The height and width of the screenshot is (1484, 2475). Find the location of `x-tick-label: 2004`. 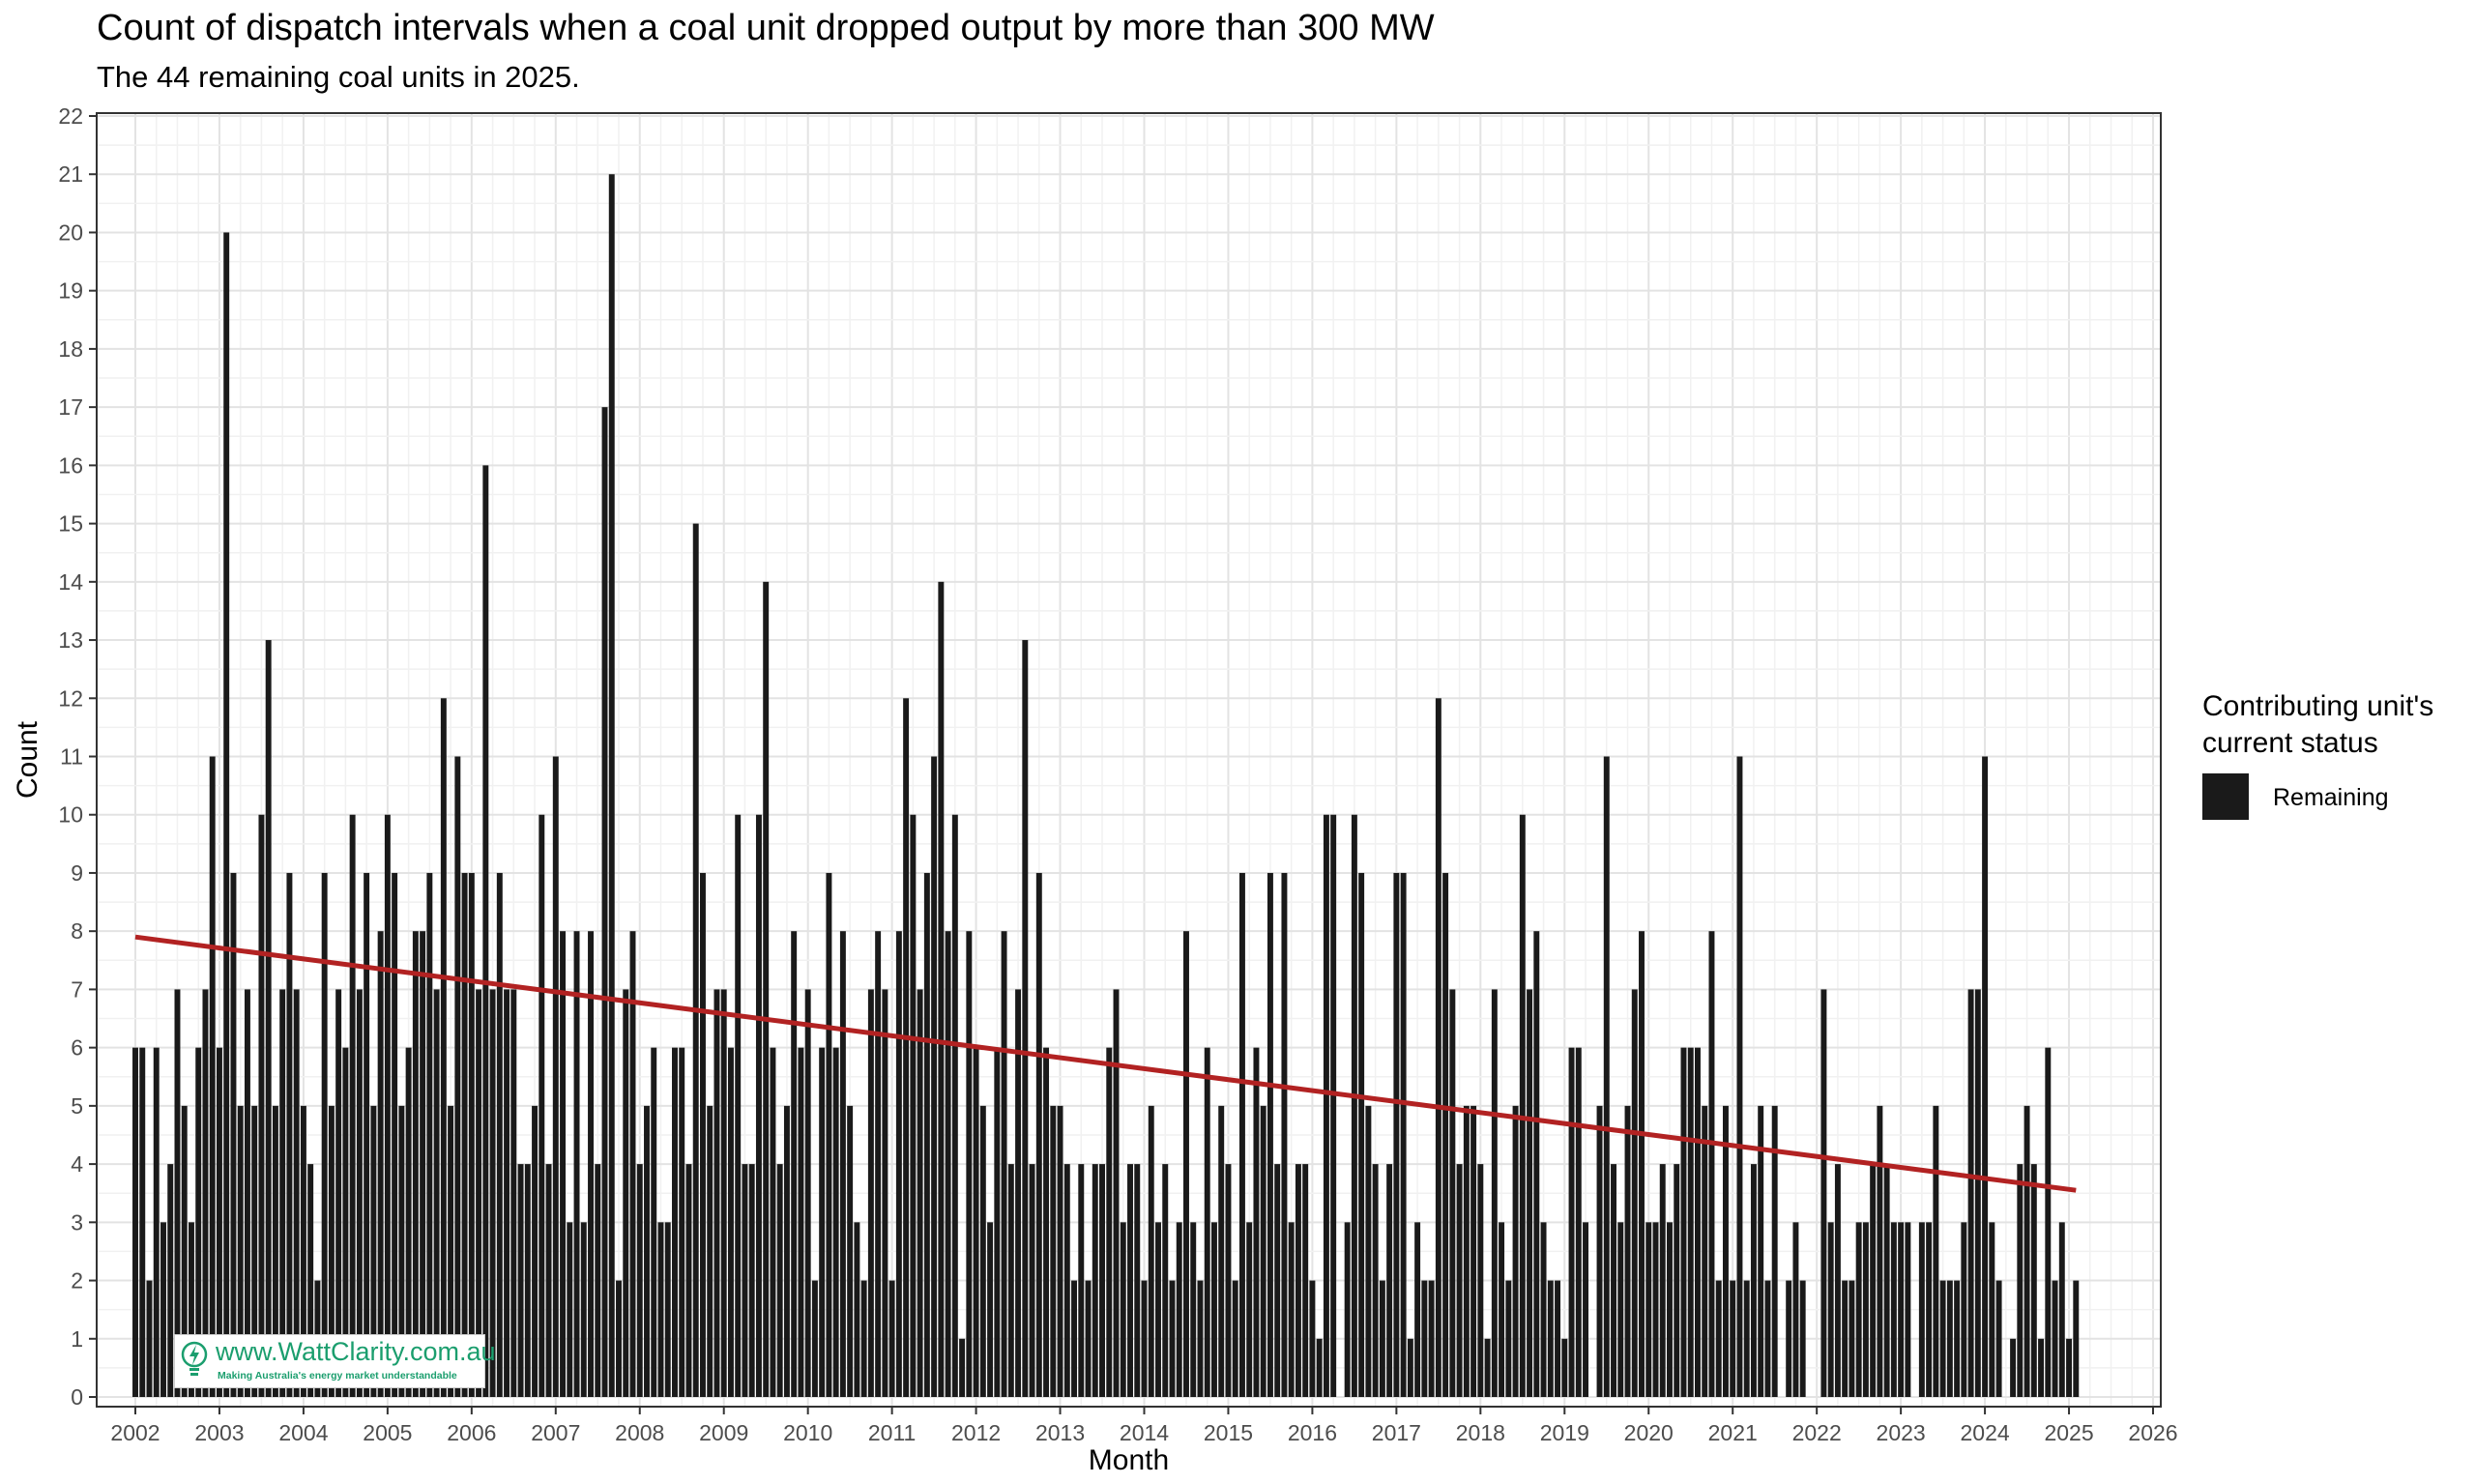

x-tick-label: 2004 is located at coordinates (303, 1432).